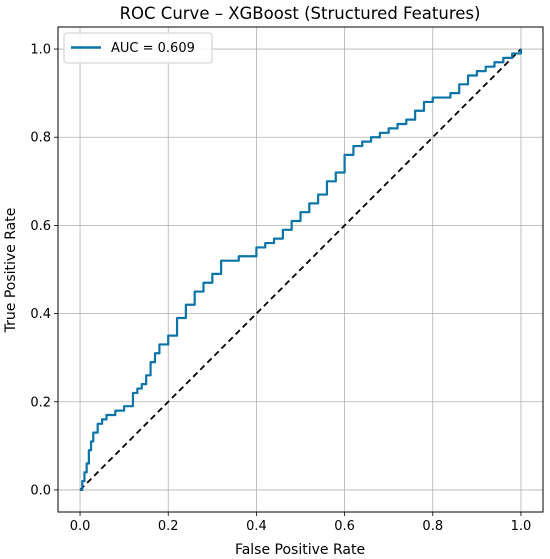 This screenshot has height=559, width=550. What do you see at coordinates (40, 490) in the screenshot?
I see `y-tick-label: 0.0` at bounding box center [40, 490].